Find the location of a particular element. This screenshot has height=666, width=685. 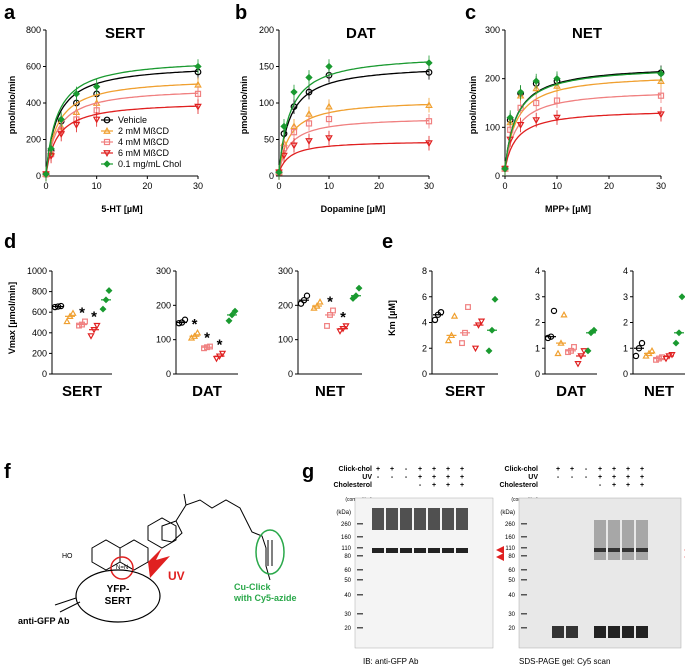

legend-entry: Vehicle is located at coordinates (132, 120).